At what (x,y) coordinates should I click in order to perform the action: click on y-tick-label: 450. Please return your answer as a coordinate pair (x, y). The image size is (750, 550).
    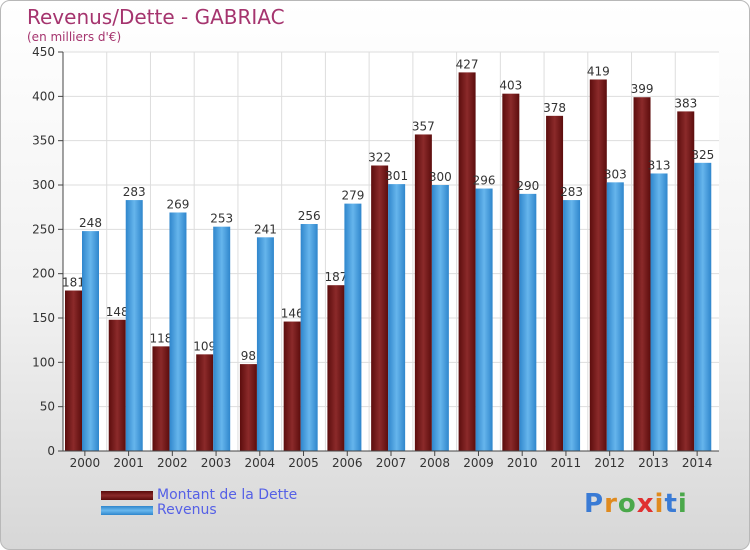
    Looking at the image, I should click on (43, 52).